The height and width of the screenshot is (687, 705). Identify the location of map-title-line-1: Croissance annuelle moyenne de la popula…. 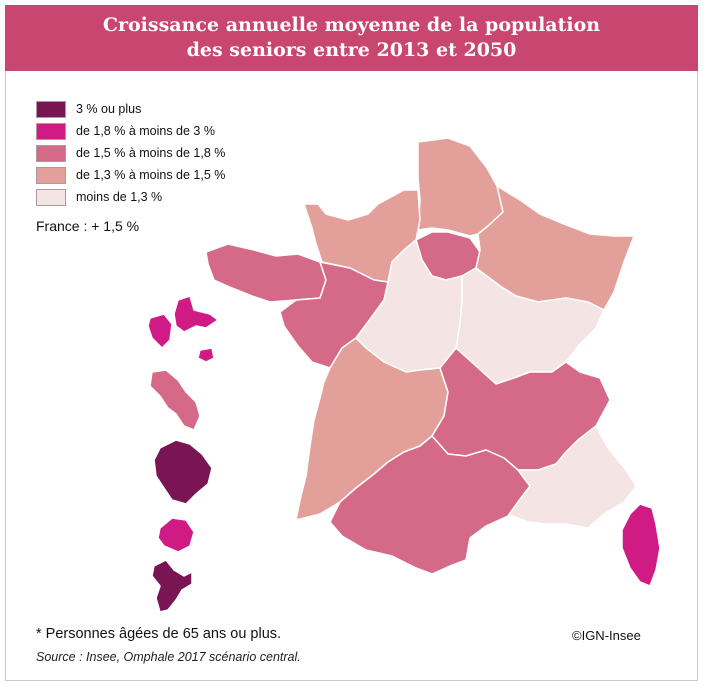
(351, 25).